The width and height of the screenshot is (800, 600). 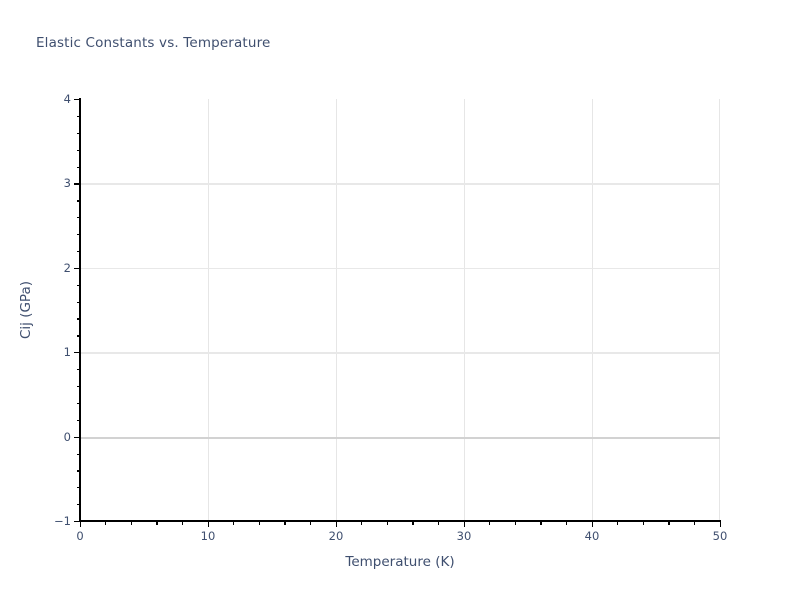 I want to click on gridline-horizontal-y3, so click(x=400, y=184).